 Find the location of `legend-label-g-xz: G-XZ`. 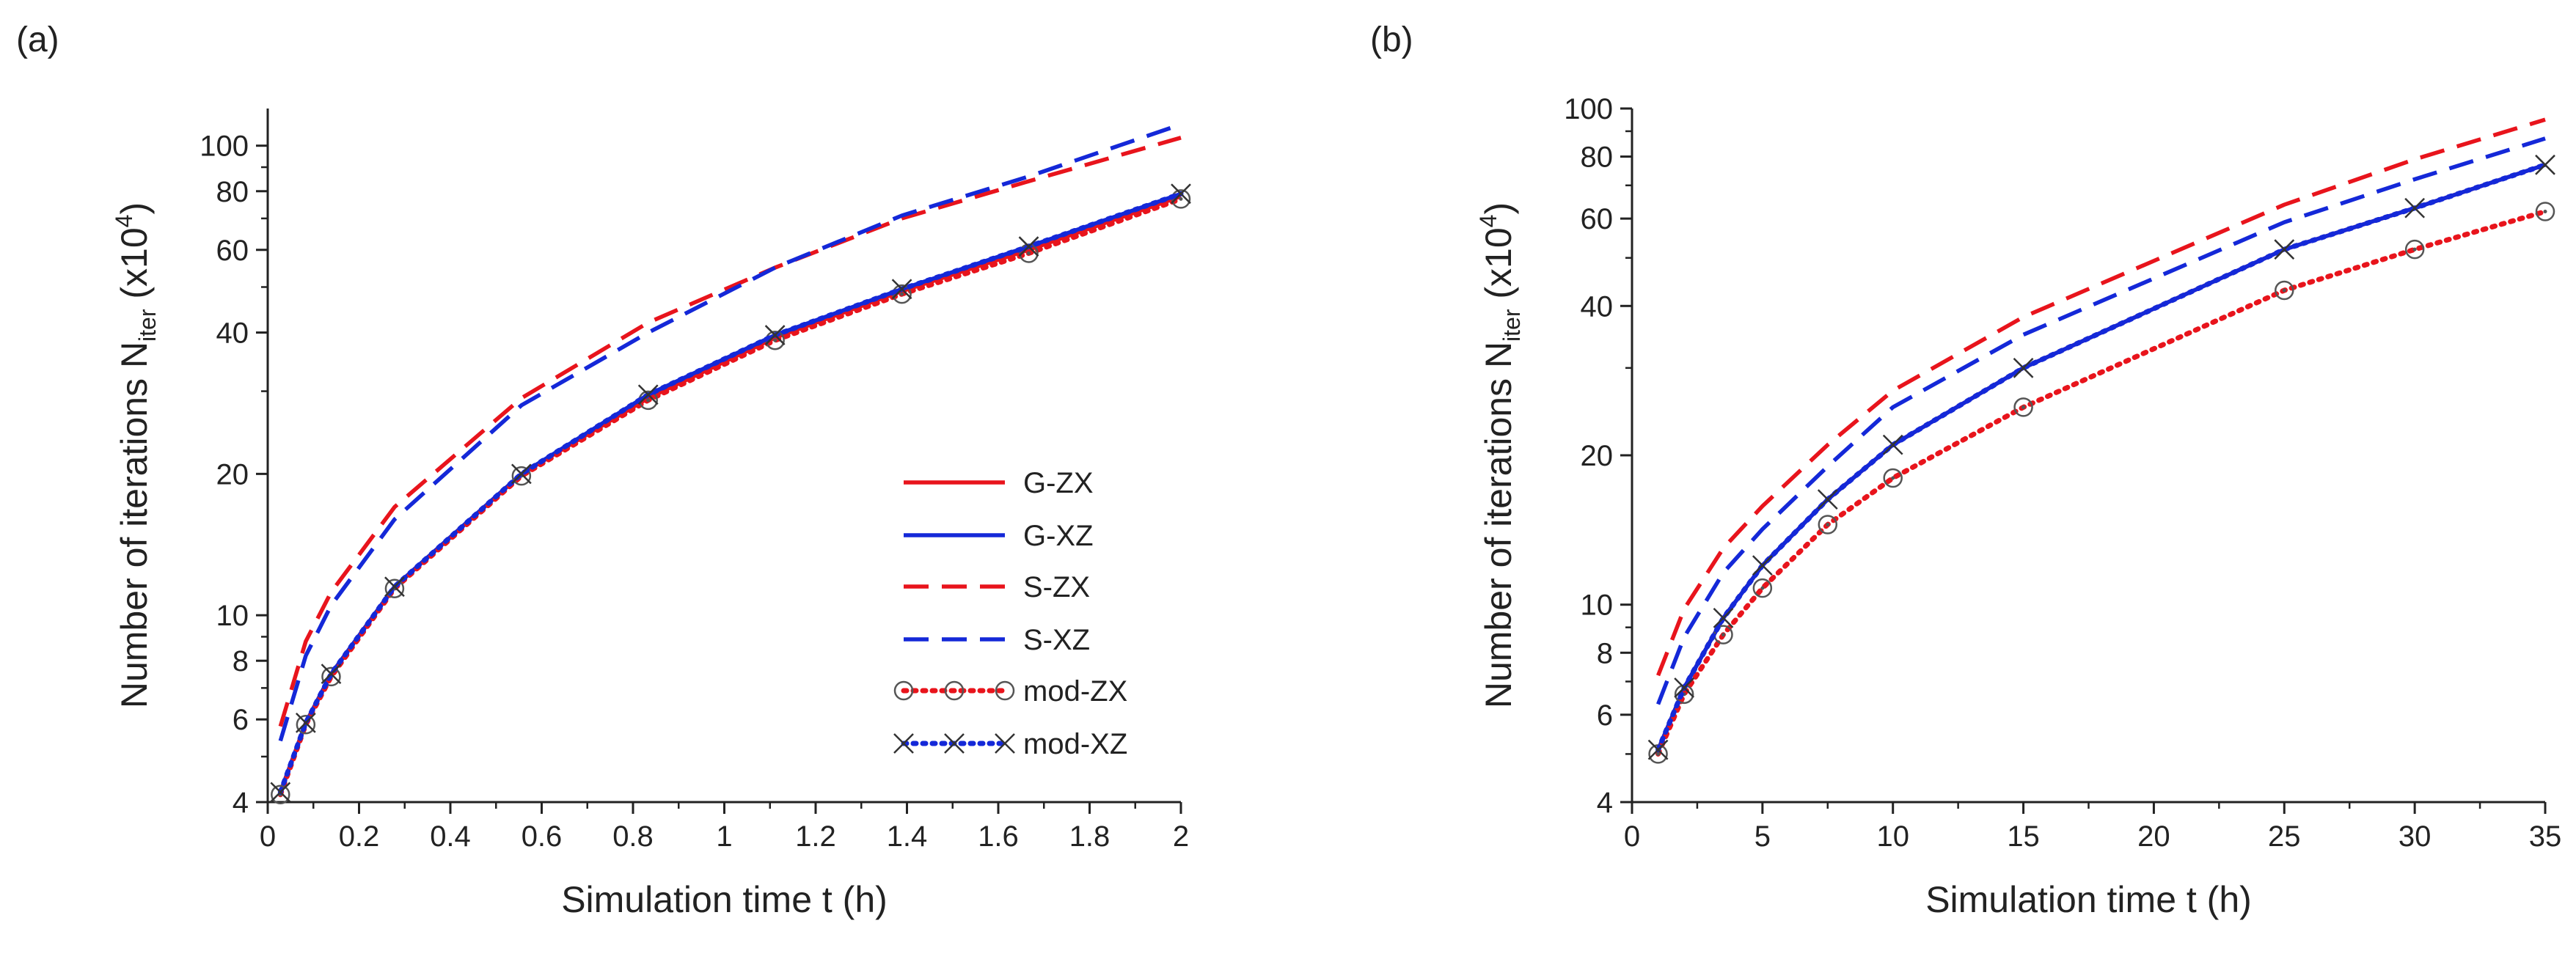

legend-label-g-xz: G-XZ is located at coordinates (1058, 536).